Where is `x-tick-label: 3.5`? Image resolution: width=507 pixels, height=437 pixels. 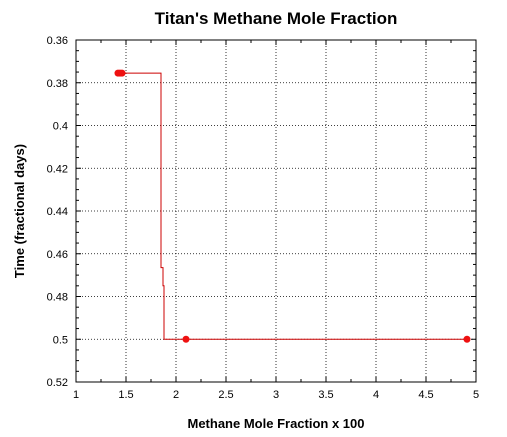 x-tick-label: 3.5 is located at coordinates (325, 395).